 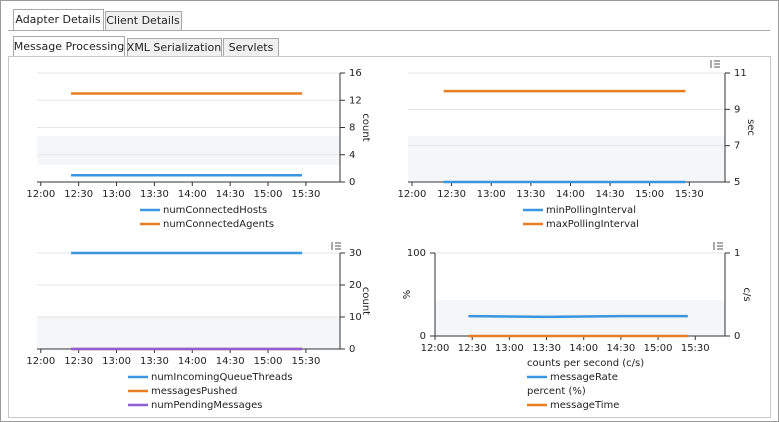 I want to click on tab-label: Adapter Details, so click(x=58, y=19).